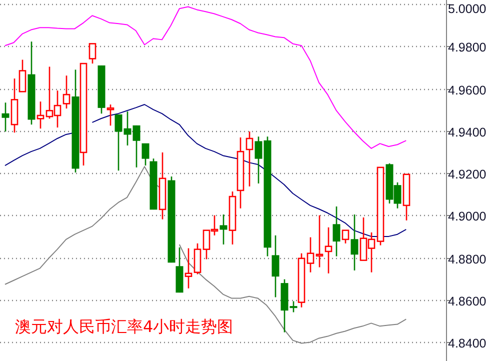 This screenshot has height=361, width=489. Describe the element at coordinates (467, 91) in the screenshot. I see `y-tick-label: 4.9600` at that location.